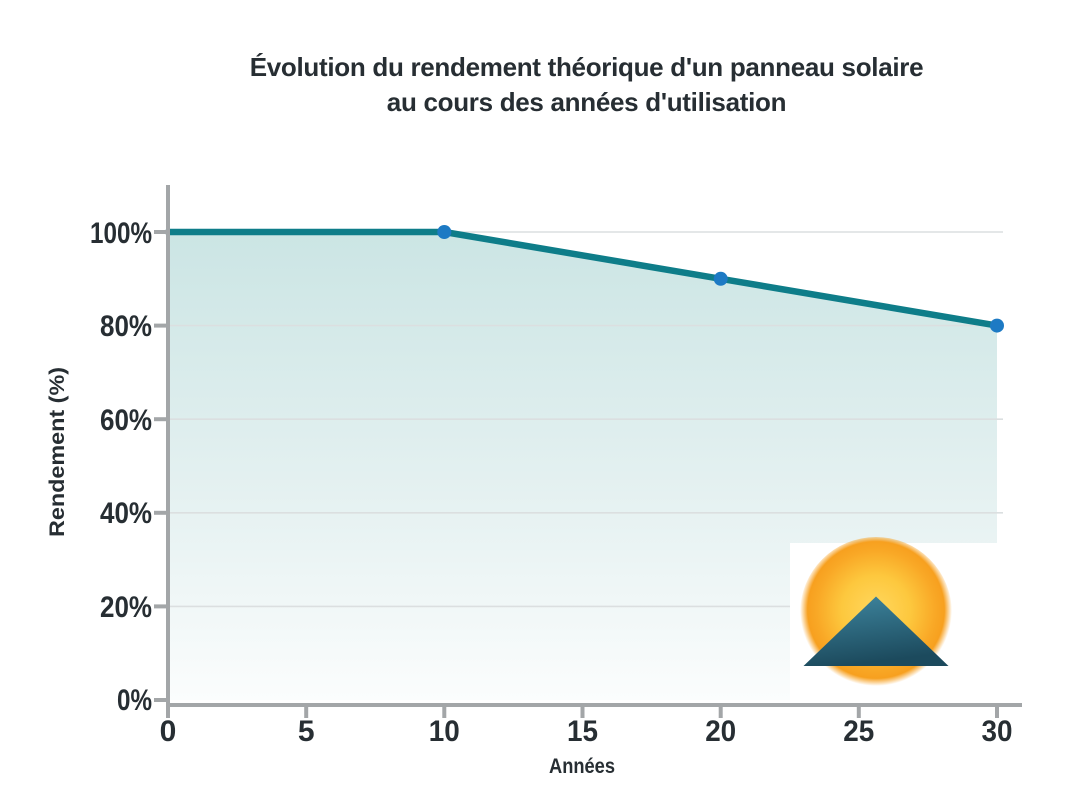  What do you see at coordinates (586, 102) in the screenshot?
I see `chart-title-line-2: au cours des années d'utilisation` at bounding box center [586, 102].